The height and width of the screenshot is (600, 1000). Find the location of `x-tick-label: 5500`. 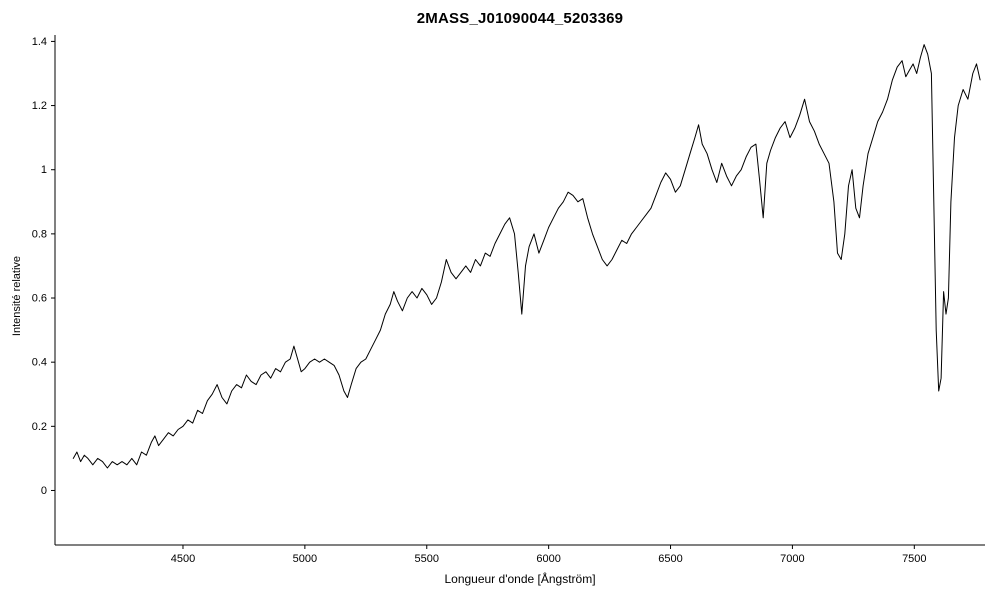

x-tick-label: 5500 is located at coordinates (427, 559).